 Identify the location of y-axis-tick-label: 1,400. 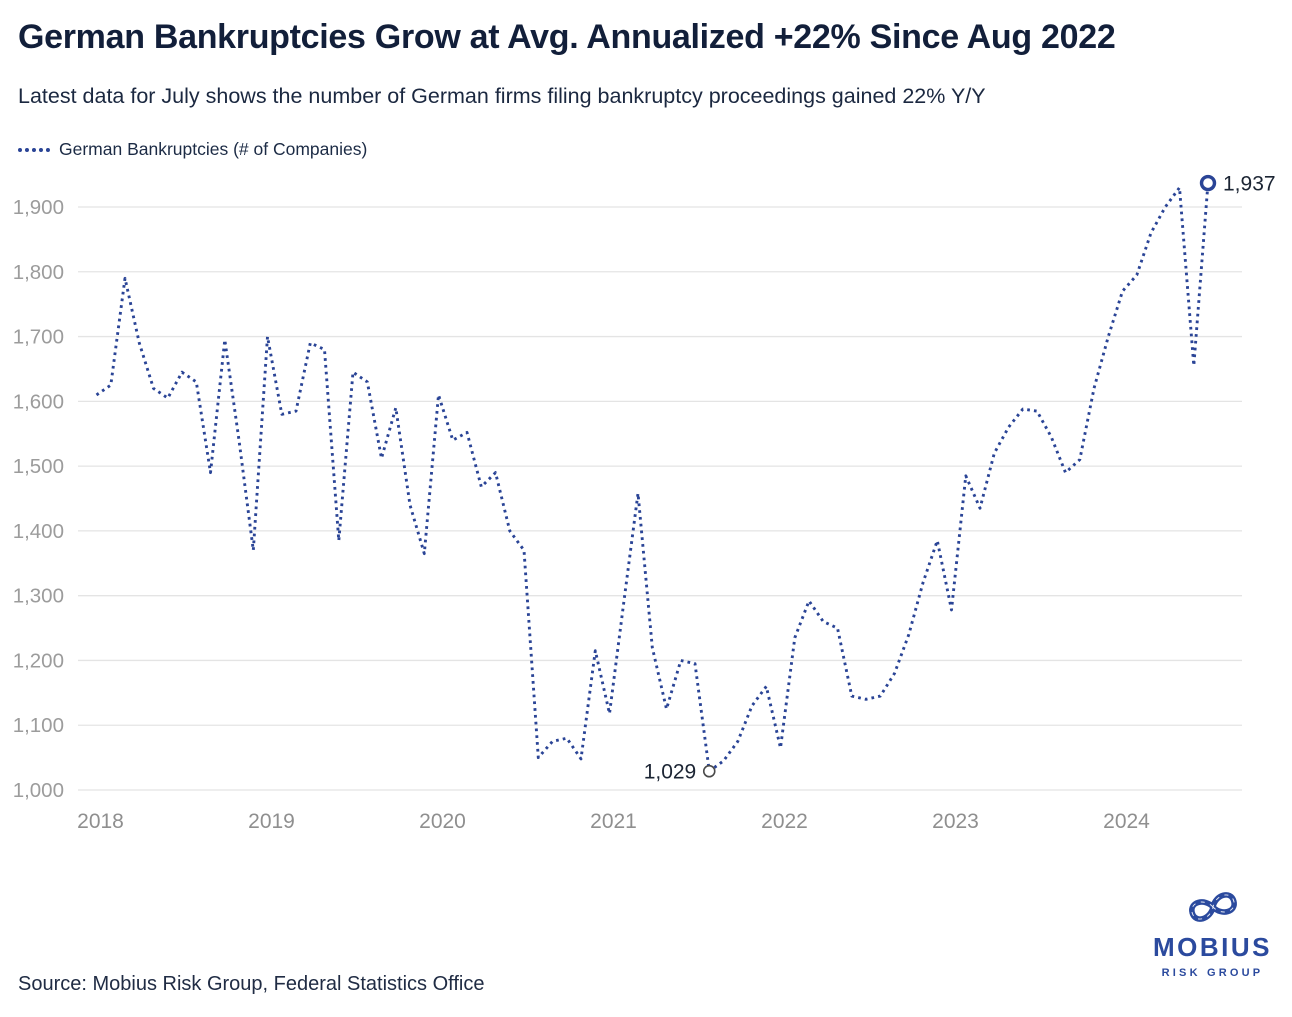
(38, 531).